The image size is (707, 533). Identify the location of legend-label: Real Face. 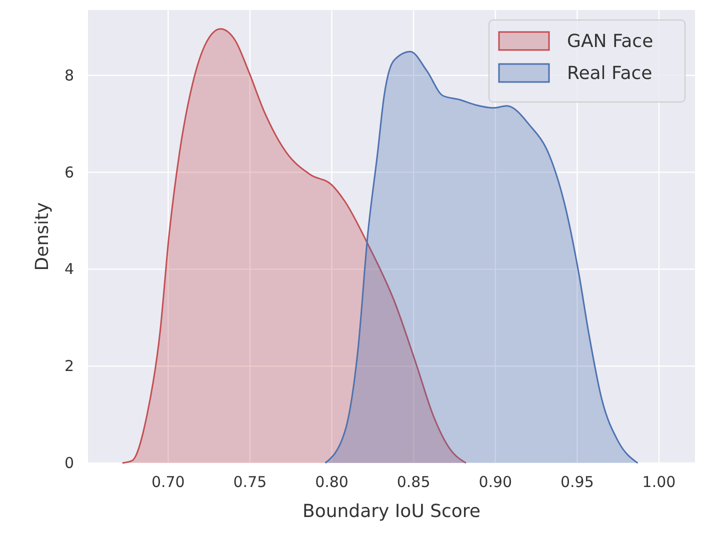
(609, 73).